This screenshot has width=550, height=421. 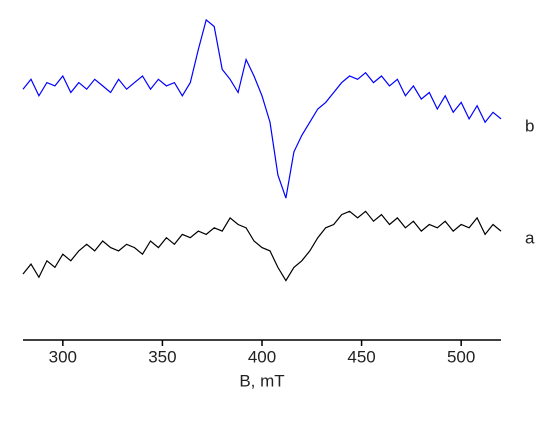 I want to click on series-label: a, so click(x=530, y=238).